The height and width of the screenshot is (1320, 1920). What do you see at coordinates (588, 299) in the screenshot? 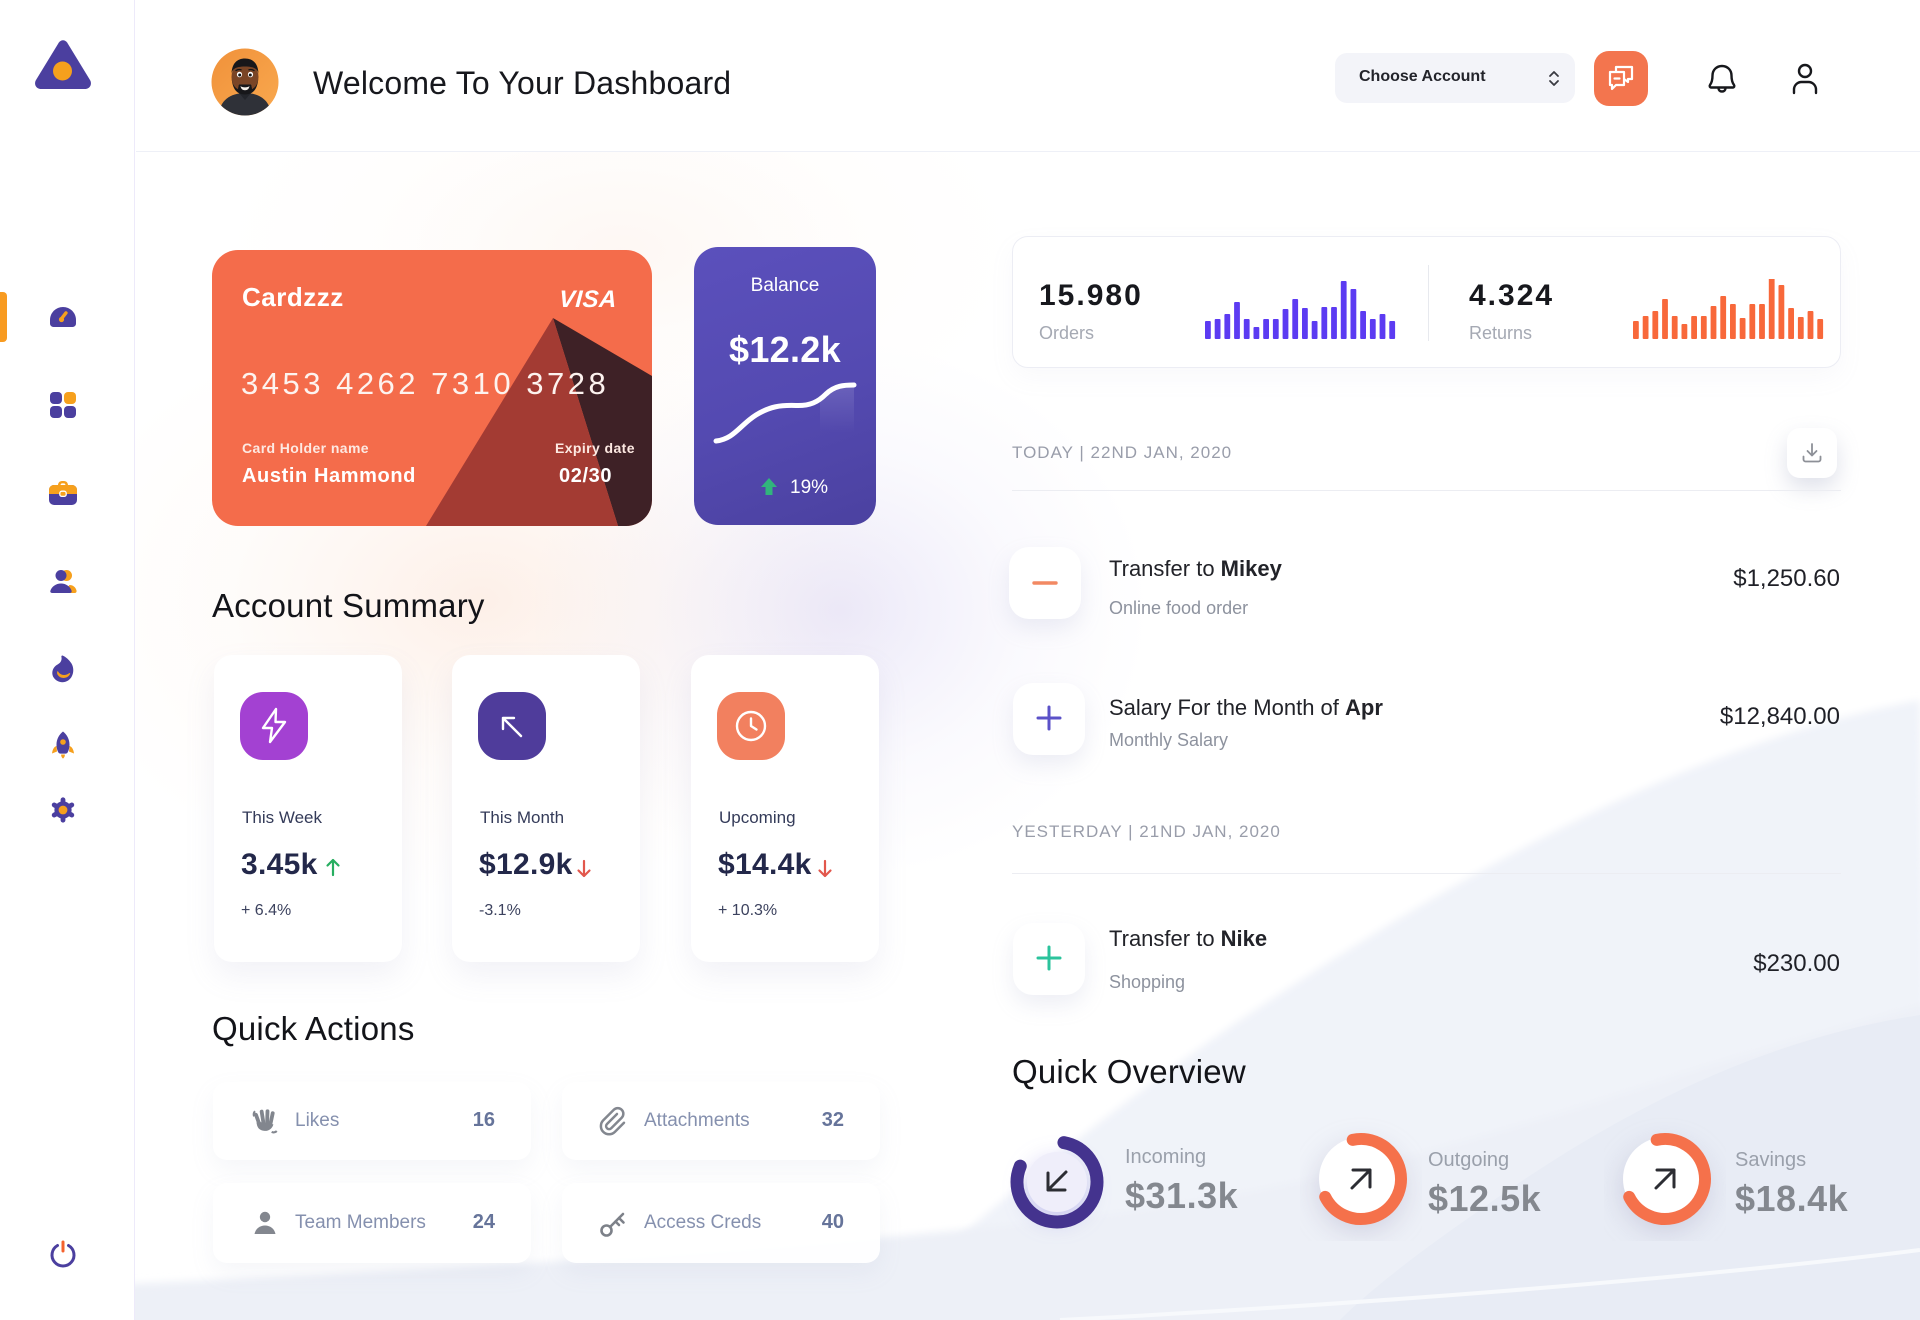
I see `svg-text: VISA` at bounding box center [588, 299].